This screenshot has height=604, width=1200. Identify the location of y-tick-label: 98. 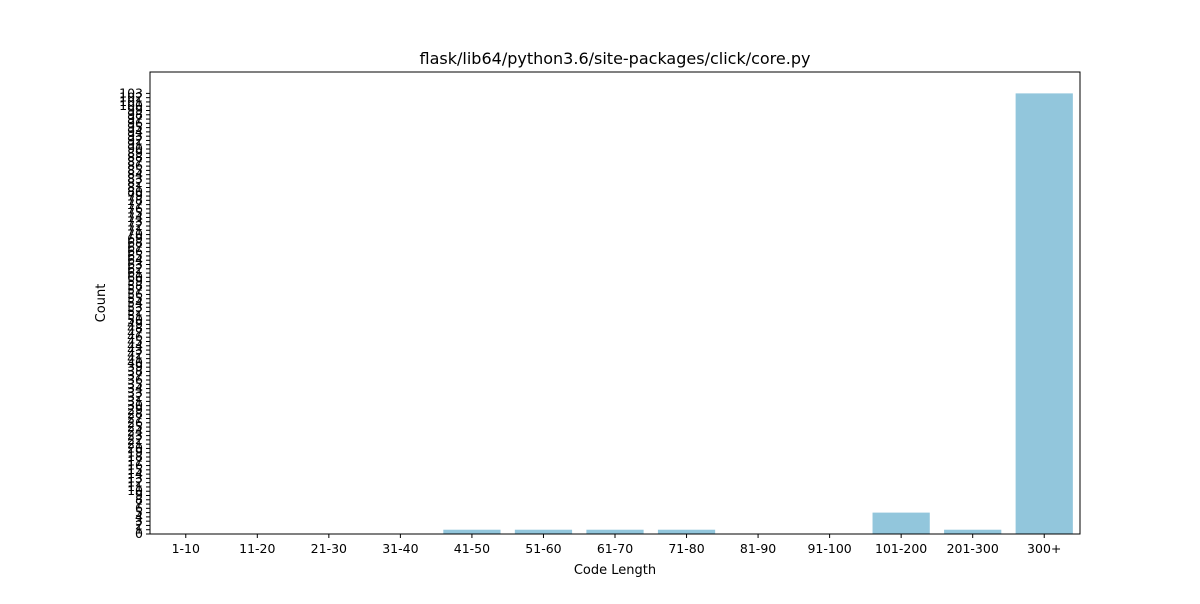
(135, 114).